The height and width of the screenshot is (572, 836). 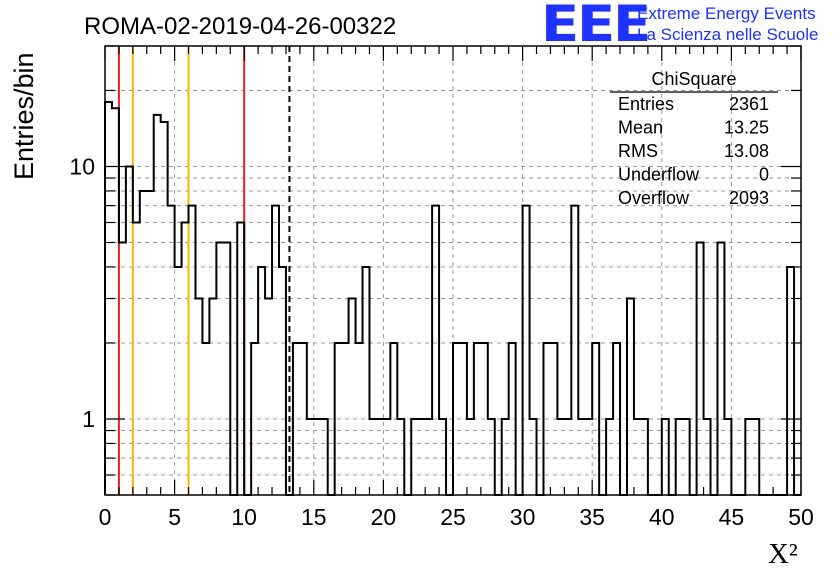 What do you see at coordinates (24, 116) in the screenshot?
I see `y-axis-title: Entries/bin` at bounding box center [24, 116].